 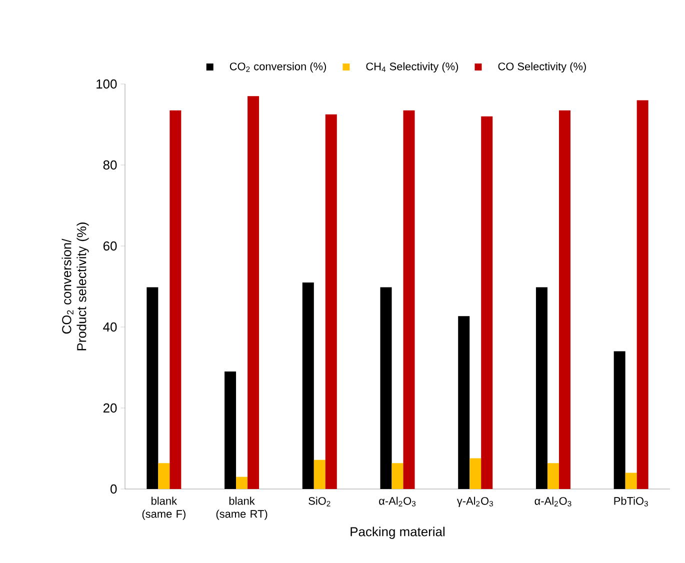 I want to click on y-tick-label: 20, so click(x=110, y=408).